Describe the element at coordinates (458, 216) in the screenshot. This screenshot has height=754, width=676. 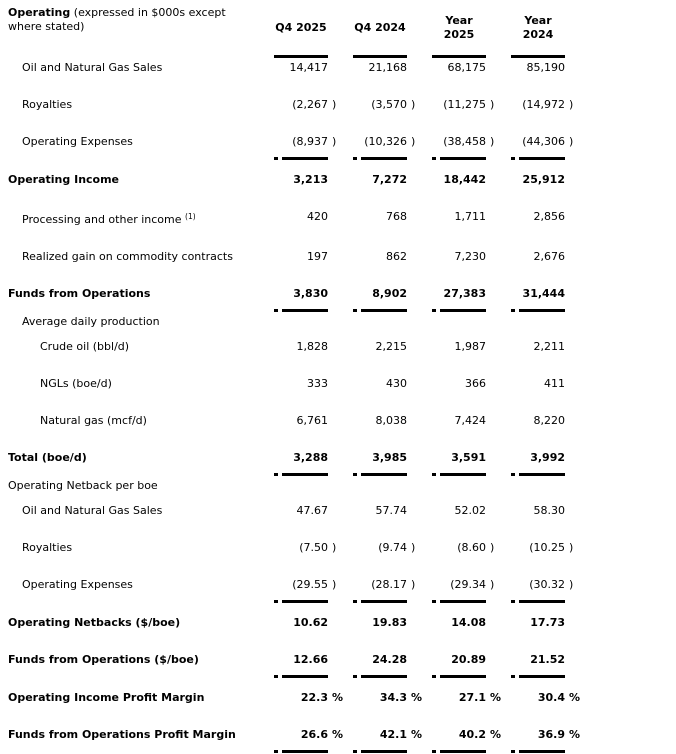
I see `value-cell: 1,711` at that location.